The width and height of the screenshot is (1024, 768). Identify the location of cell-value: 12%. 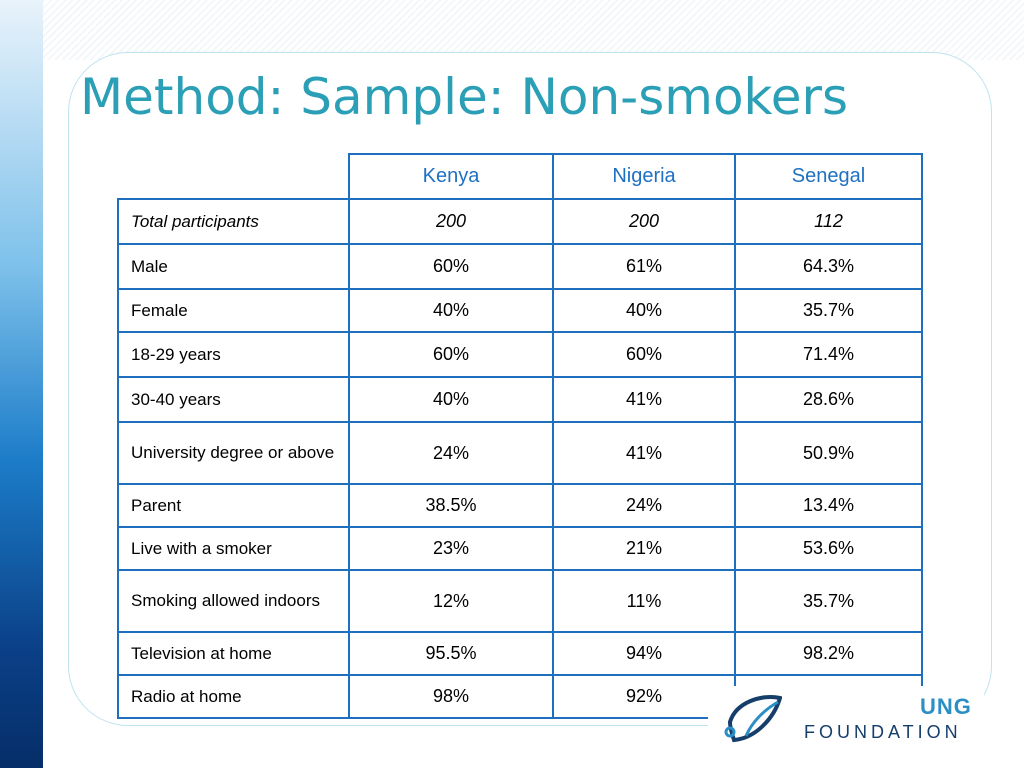
(451, 601).